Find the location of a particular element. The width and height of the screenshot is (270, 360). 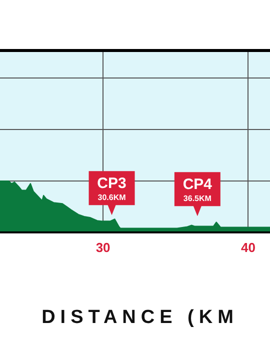

x-tick-label: 40 is located at coordinates (248, 247).